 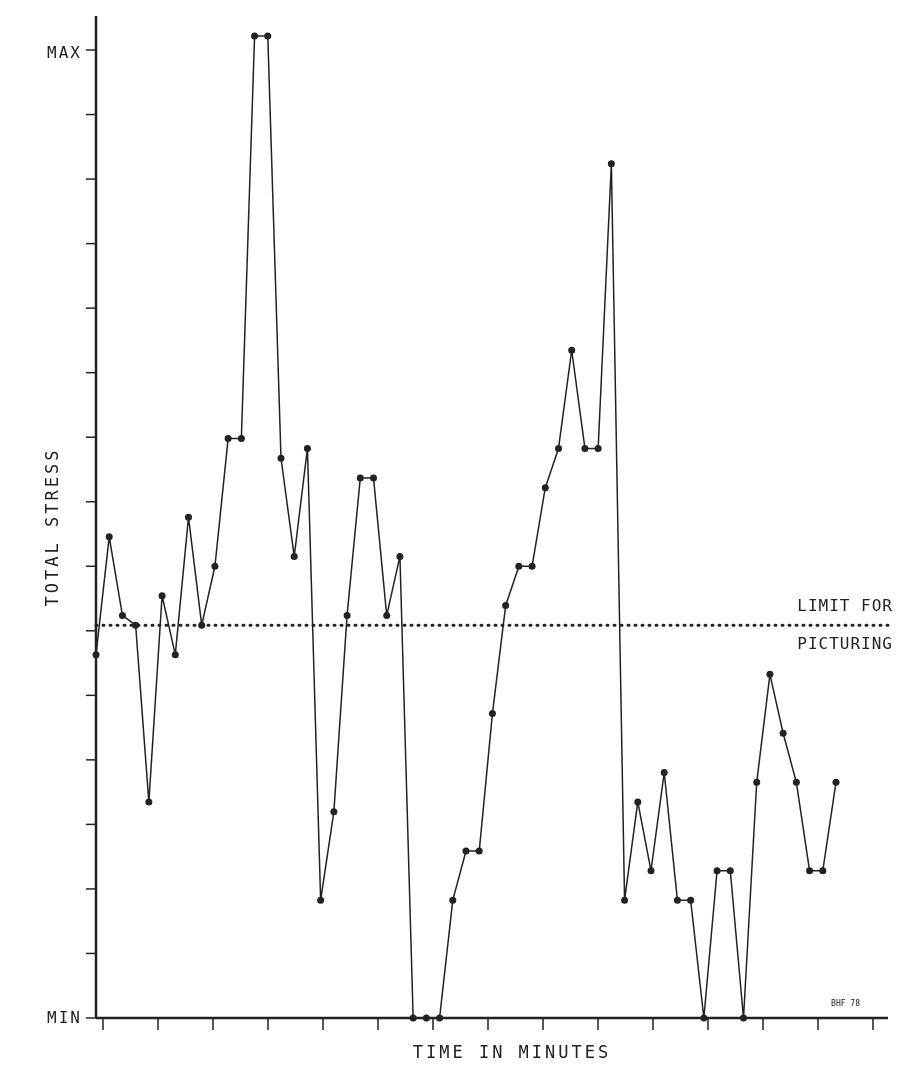 What do you see at coordinates (52, 527) in the screenshot?
I see `y-axis-title: TOTAL STRESS` at bounding box center [52, 527].